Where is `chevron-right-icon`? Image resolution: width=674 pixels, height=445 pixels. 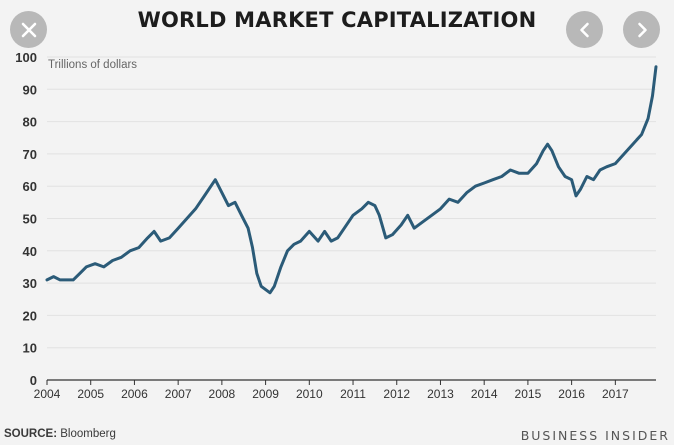
chevron-right-icon is located at coordinates (642, 29).